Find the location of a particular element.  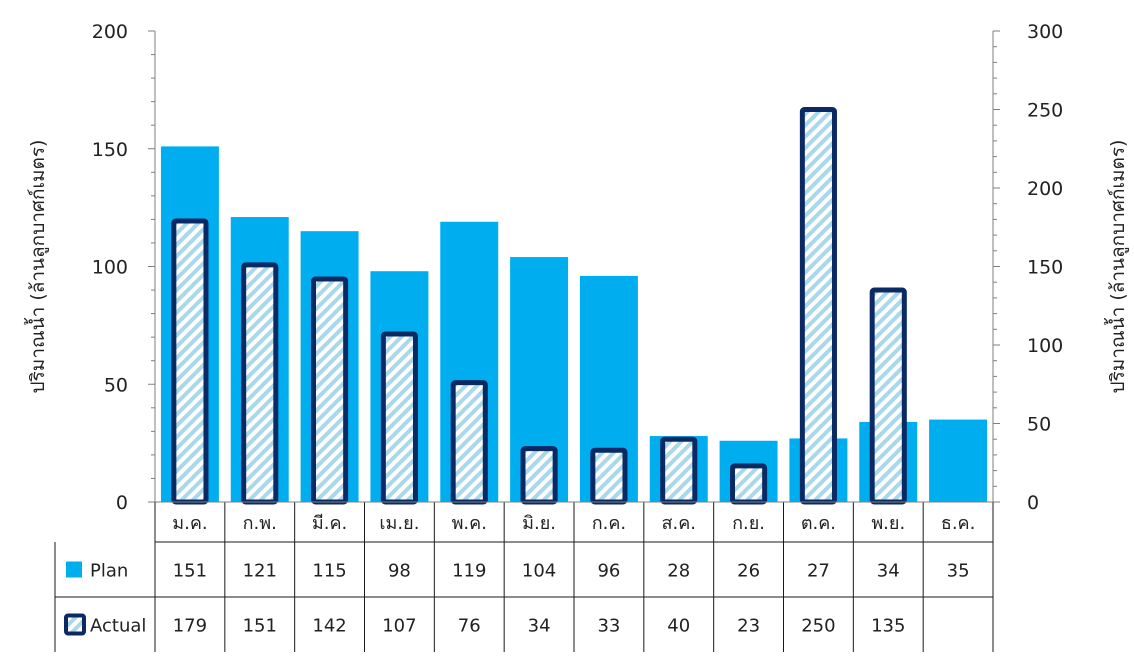

y-axis-title-right: ปริมาณน้ำ (ล้านลูกบาศก์เมตร) is located at coordinates (1116, 267).